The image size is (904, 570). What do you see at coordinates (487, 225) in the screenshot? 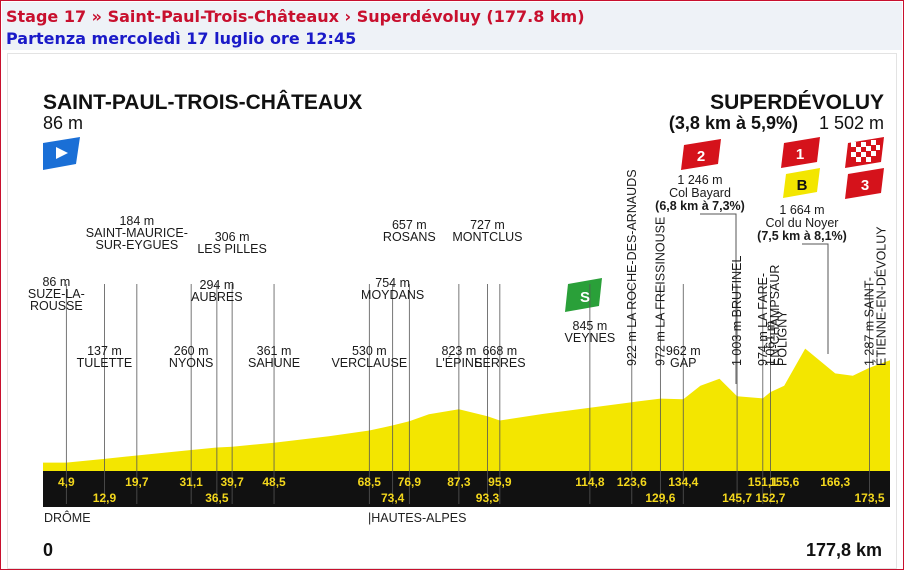
I see `place-label-top: 727 m` at bounding box center [487, 225].